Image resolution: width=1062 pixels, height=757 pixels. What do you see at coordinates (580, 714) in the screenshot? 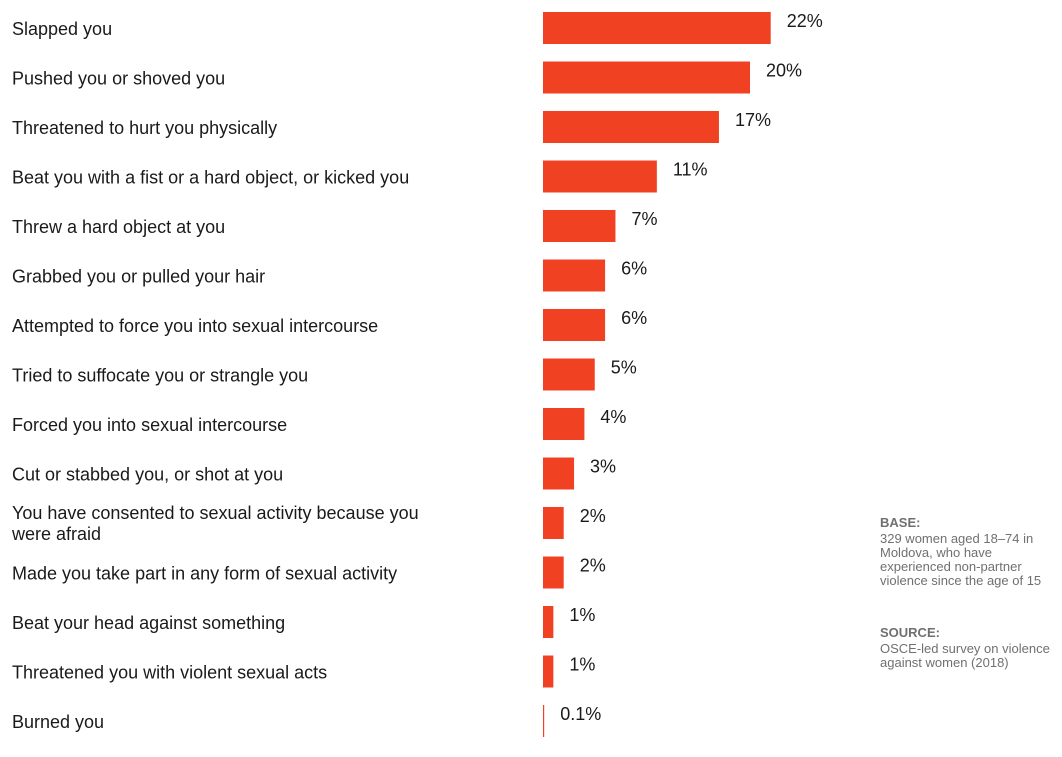
I see `value-label: 0.1%` at bounding box center [580, 714].